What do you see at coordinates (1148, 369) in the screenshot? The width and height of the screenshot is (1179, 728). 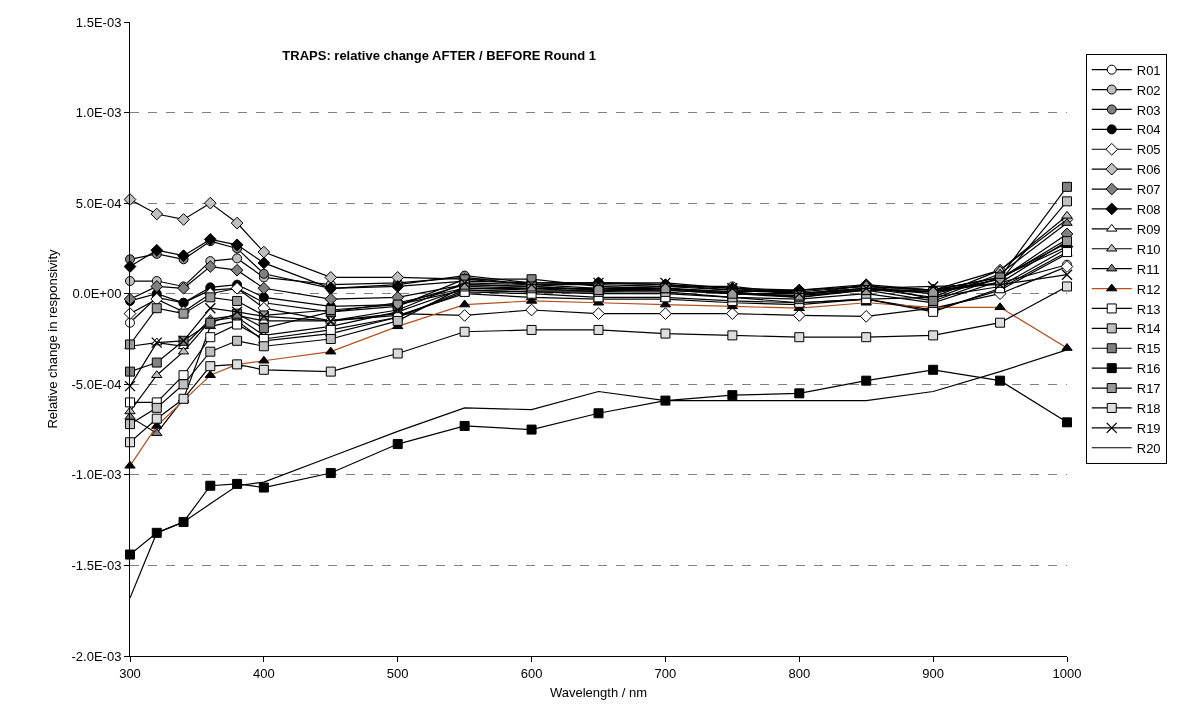 I see `legend-label: R16` at bounding box center [1148, 369].